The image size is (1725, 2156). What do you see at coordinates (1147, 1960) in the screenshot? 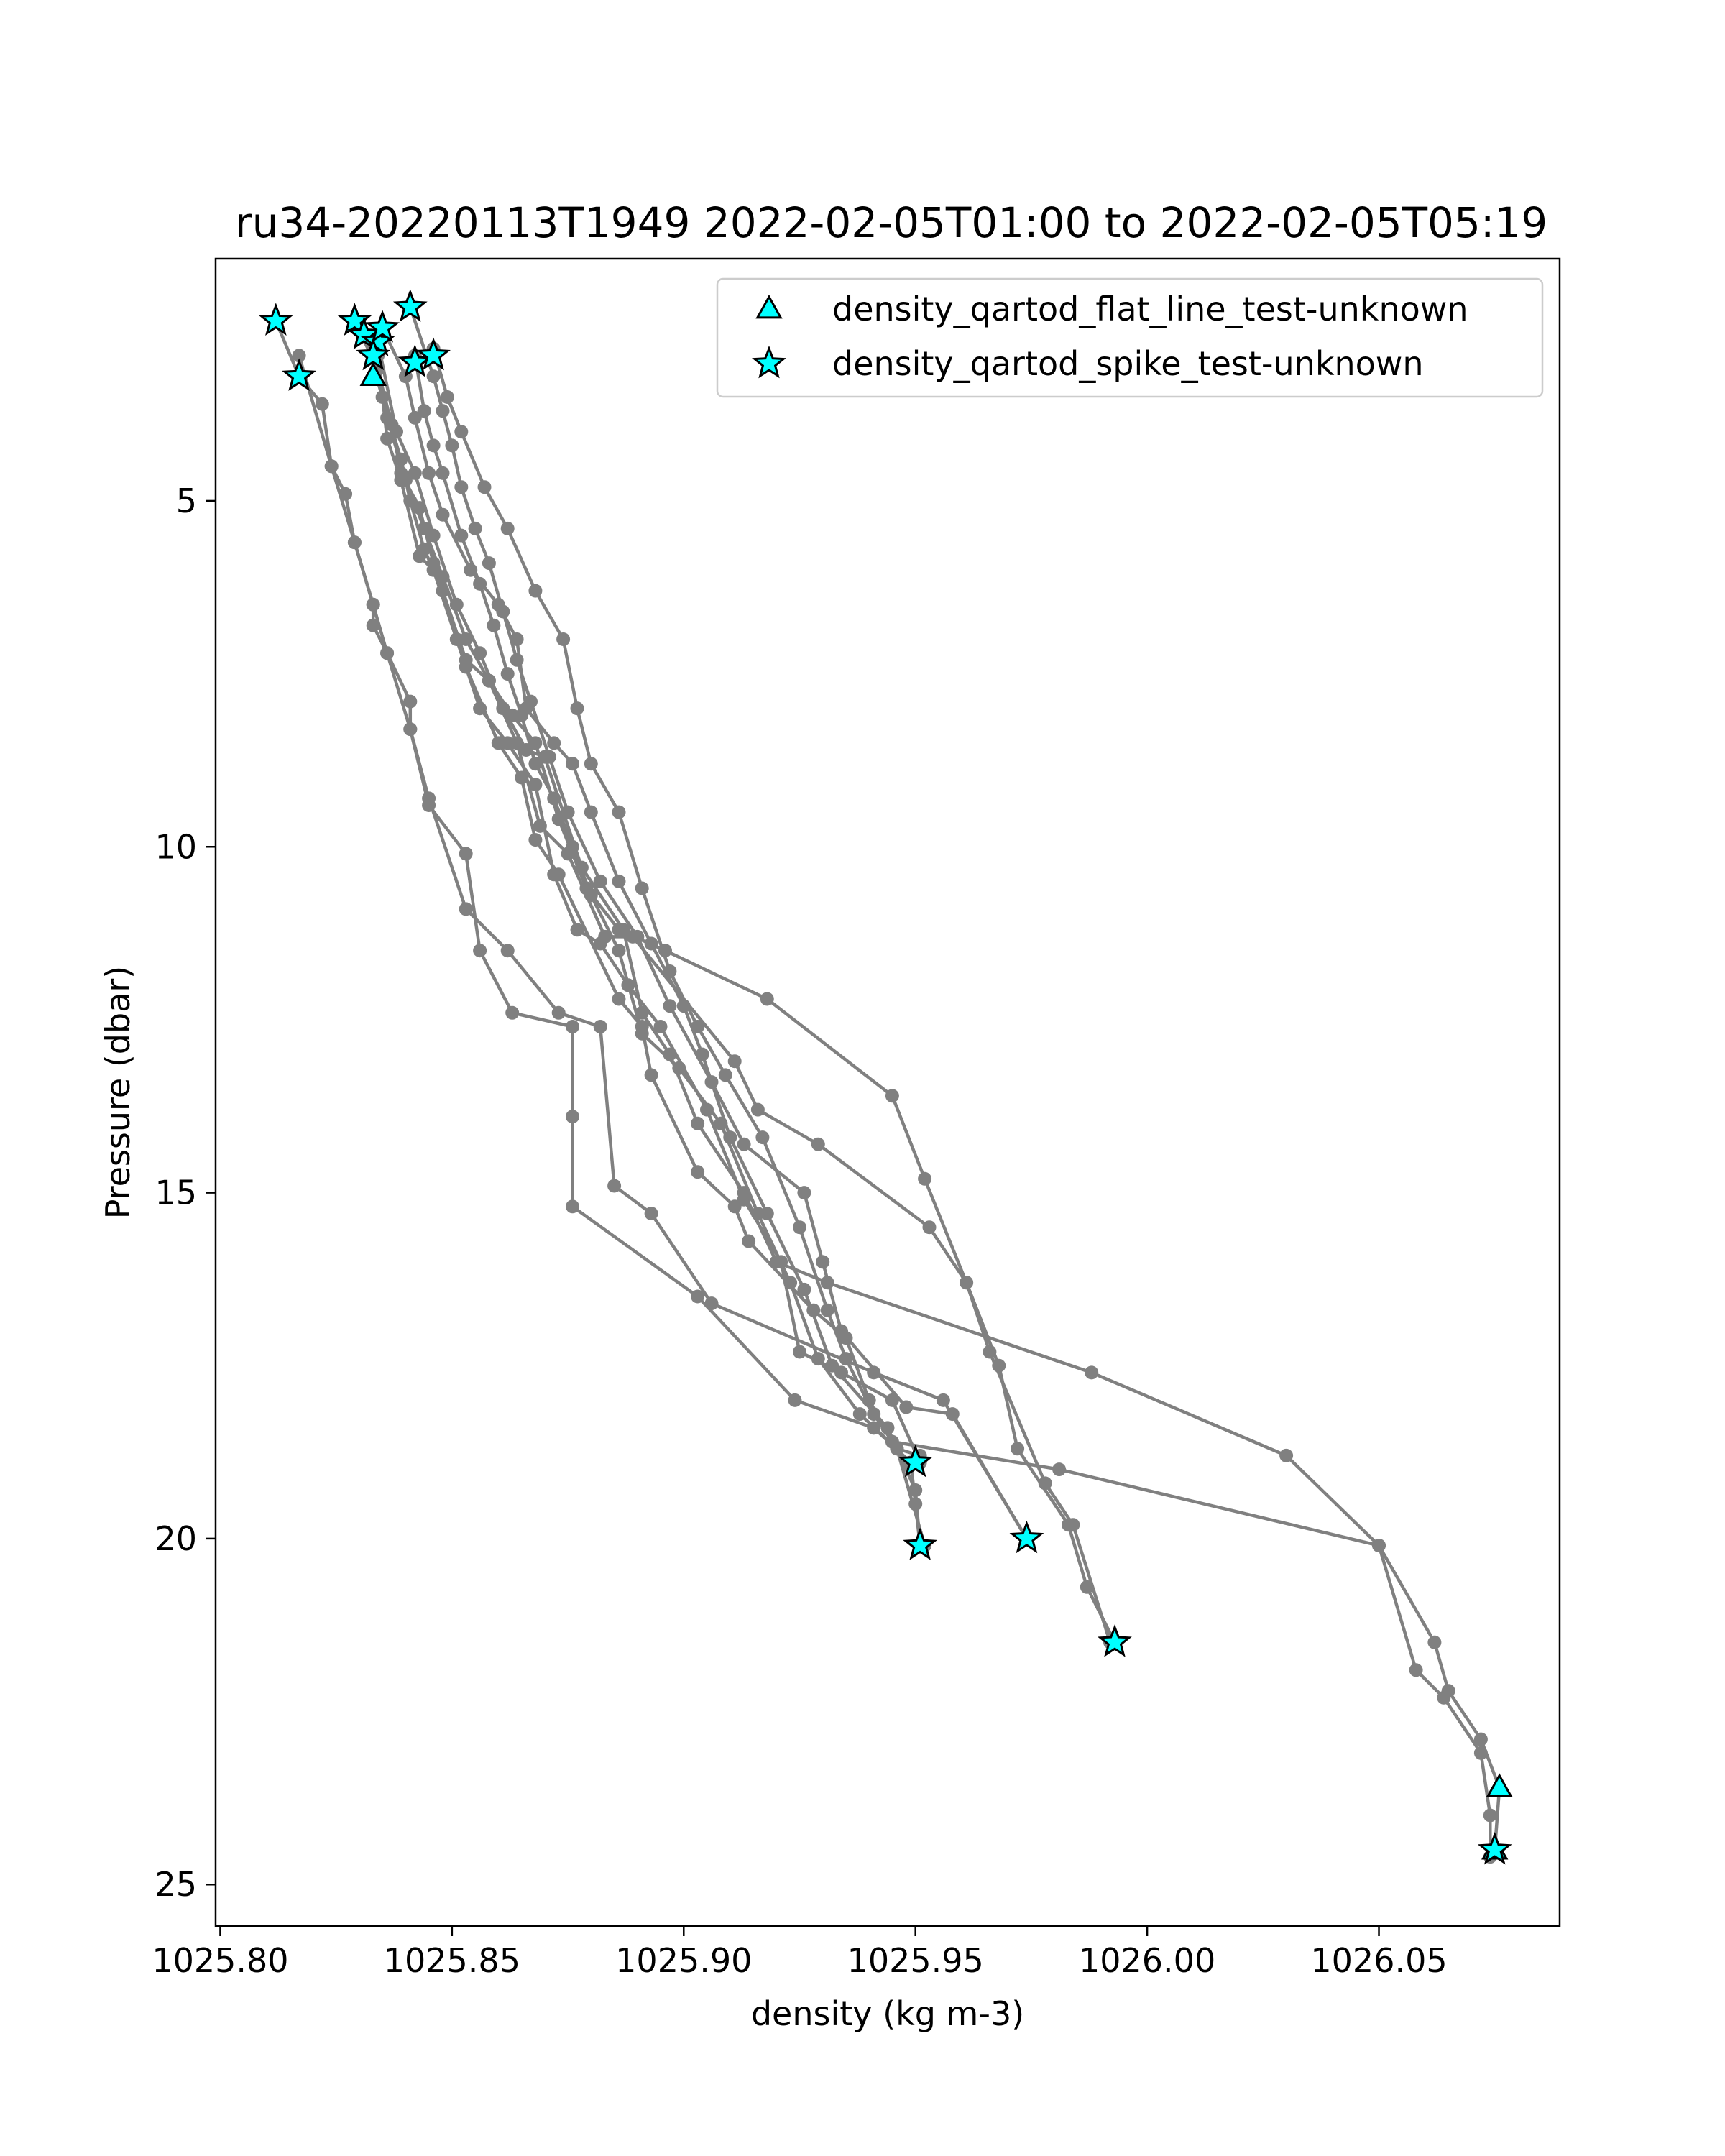
I see `x-tick-label: 1026.00` at bounding box center [1147, 1960].